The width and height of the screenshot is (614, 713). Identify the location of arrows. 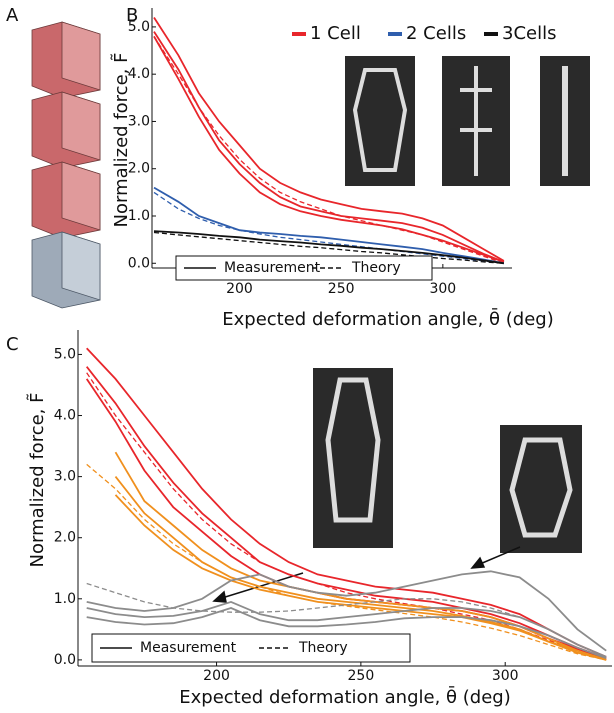
(366, 574).